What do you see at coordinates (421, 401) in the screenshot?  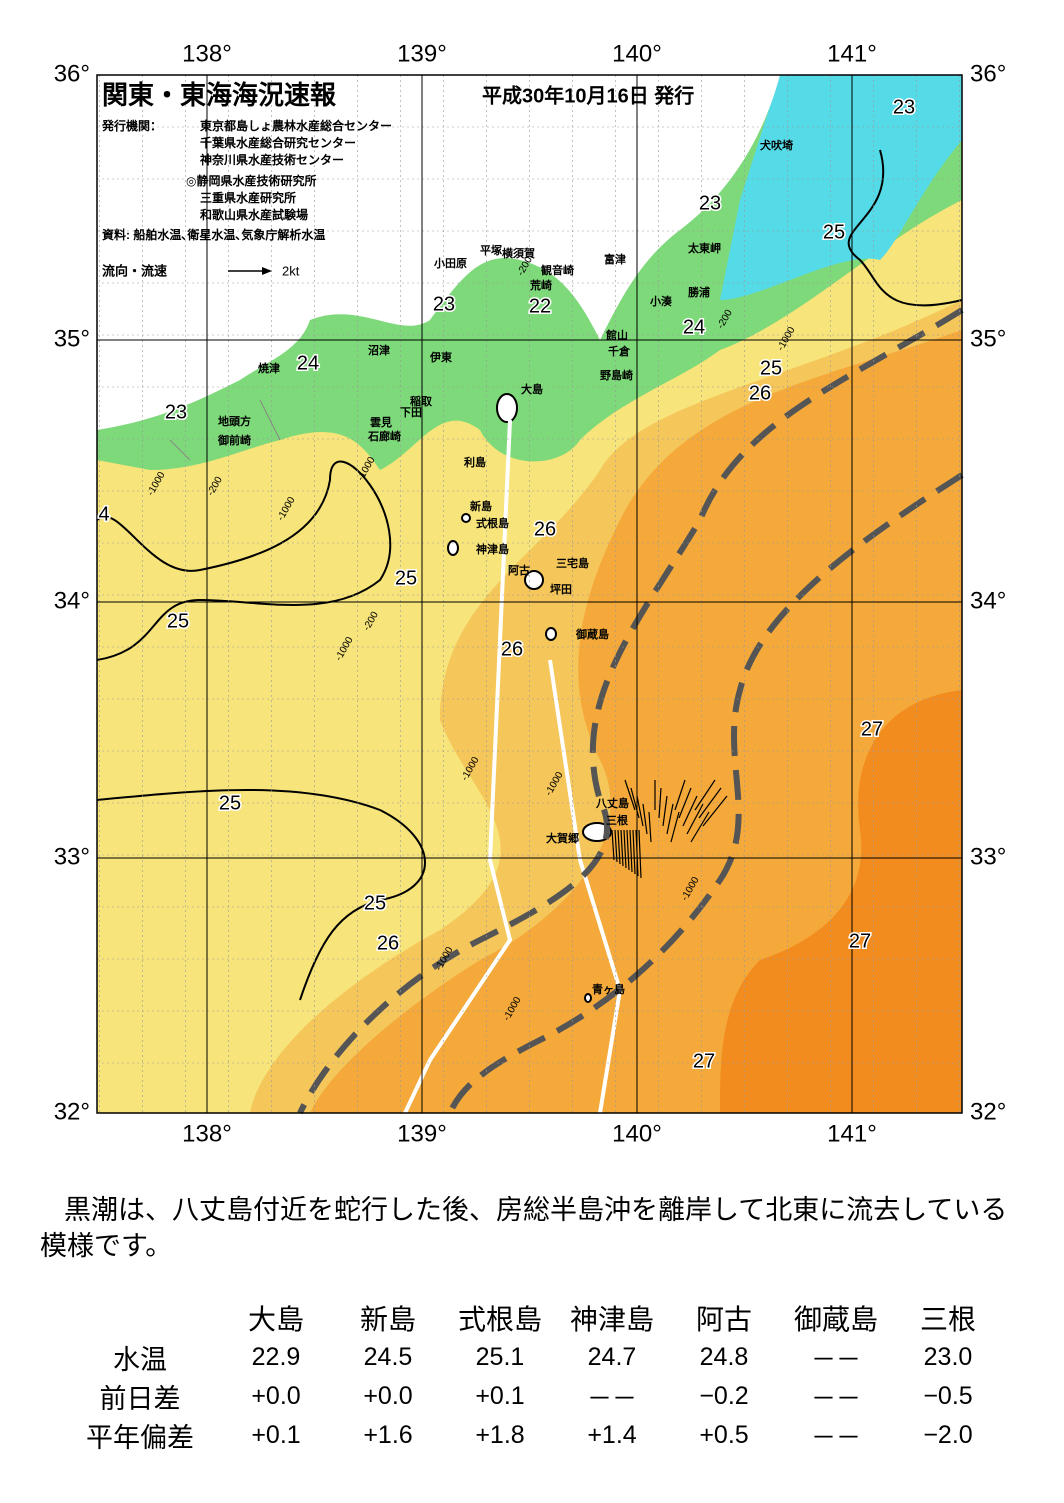 I see `place-name: 稲取` at bounding box center [421, 401].